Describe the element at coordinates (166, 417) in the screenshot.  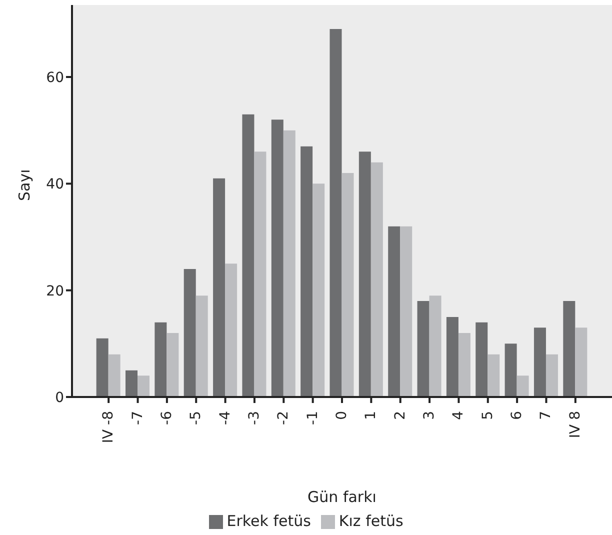
I see `x-tick-label: -6` at that location.